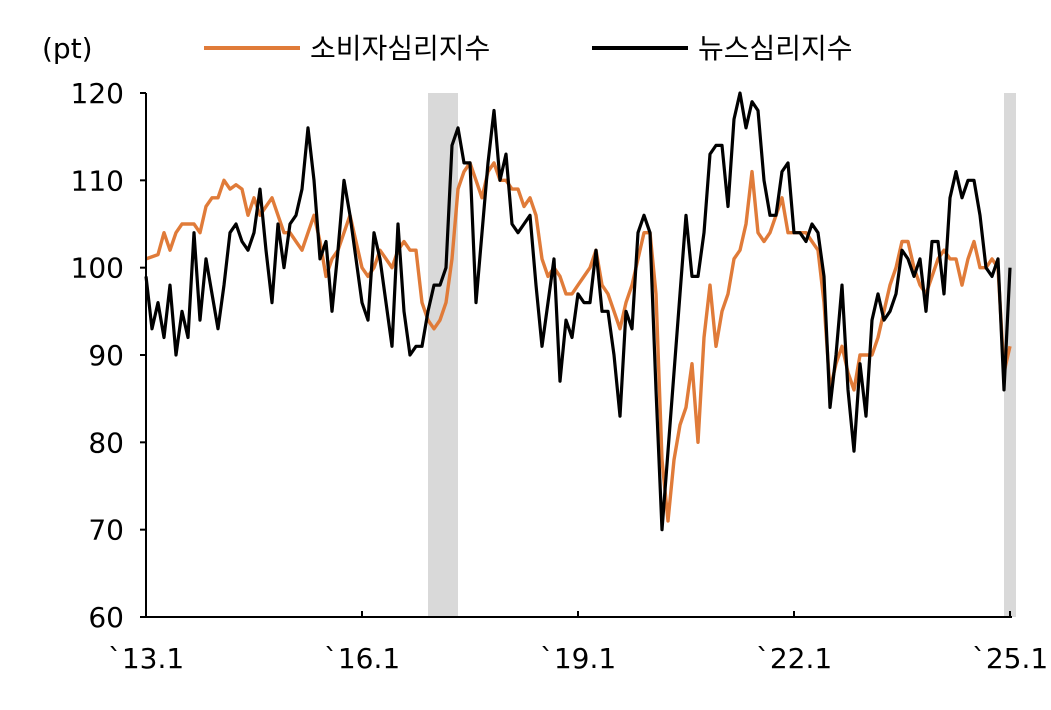 The image size is (1051, 710). I want to click on y-tick-label: 80, so click(106, 442).